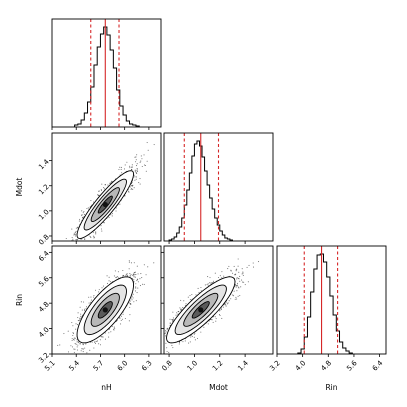 The width and height of the screenshot is (407, 407). I want to click on scatter-panel-mdot-rin, so click(211, 306).